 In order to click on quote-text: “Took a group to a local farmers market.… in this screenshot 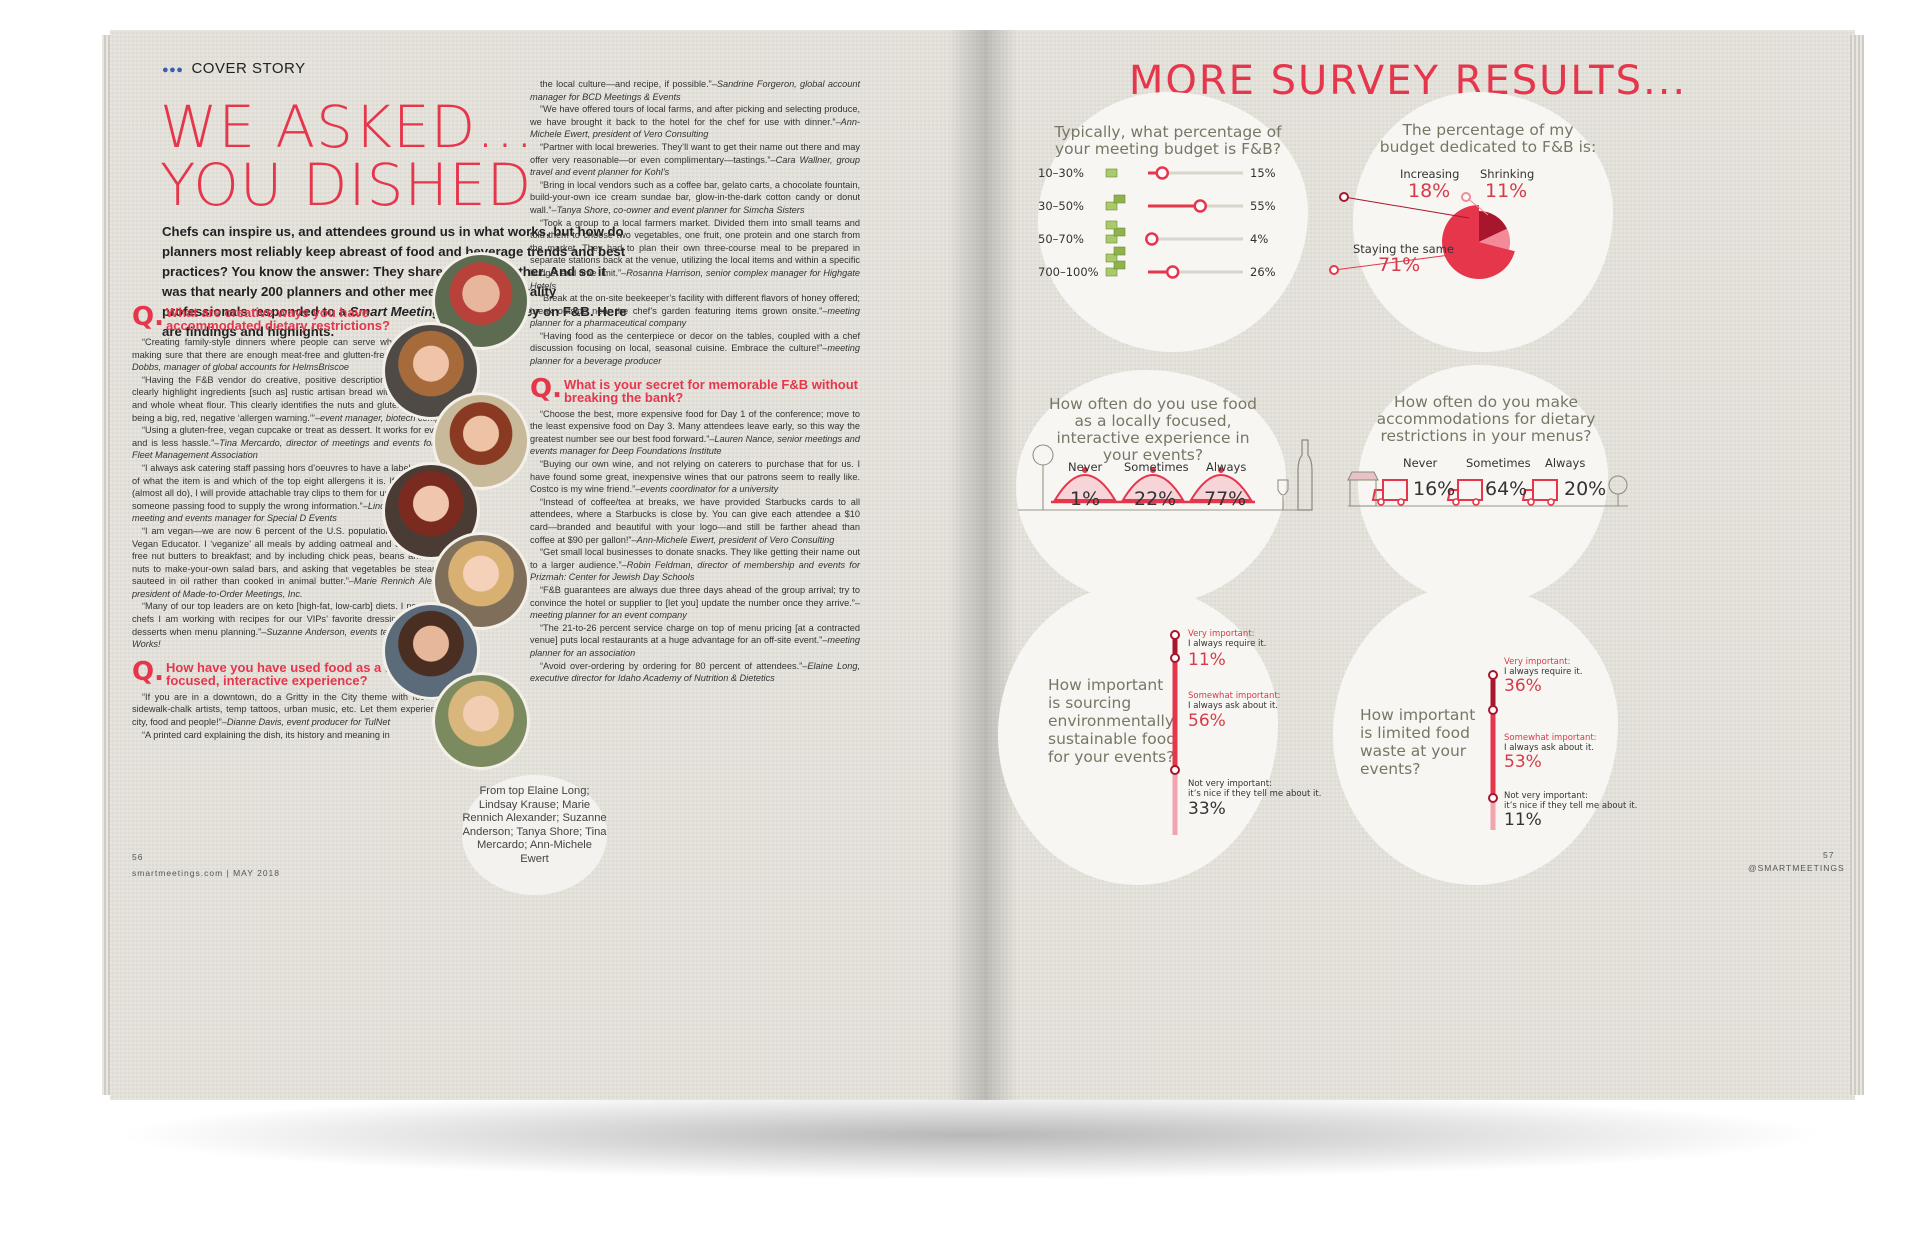, I will do `click(695, 247)`.